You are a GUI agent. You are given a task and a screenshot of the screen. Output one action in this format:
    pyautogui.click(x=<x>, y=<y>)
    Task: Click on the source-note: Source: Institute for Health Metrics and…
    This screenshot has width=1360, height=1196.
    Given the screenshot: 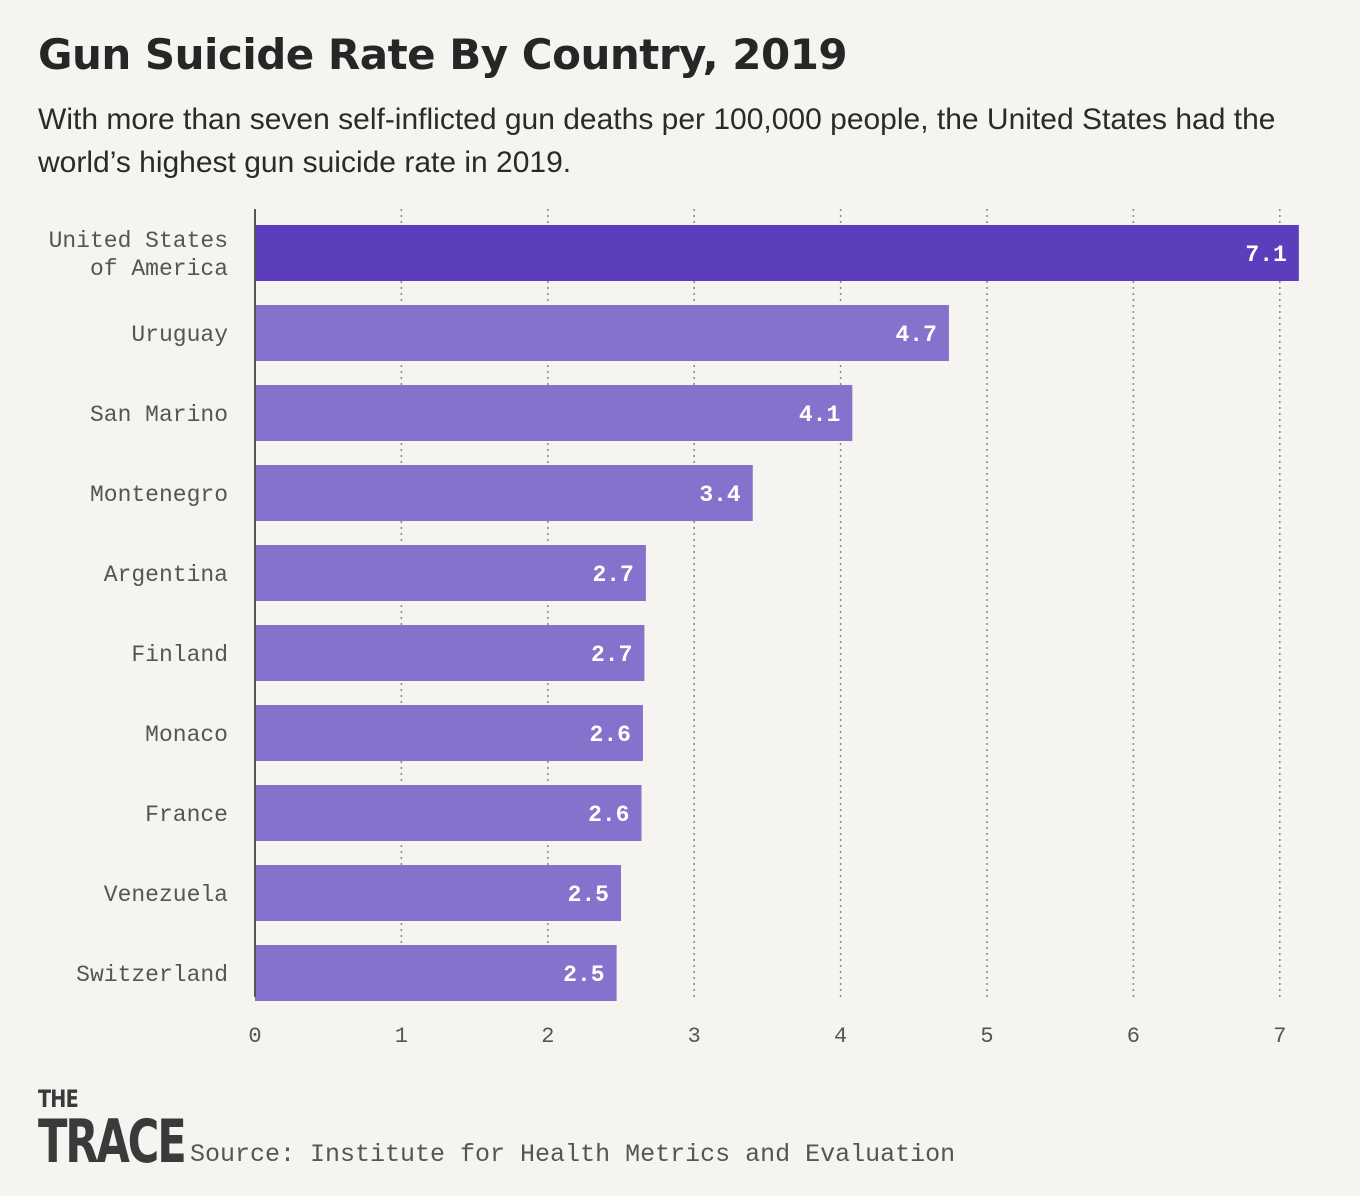 What is the action you would take?
    pyautogui.click(x=573, y=1154)
    